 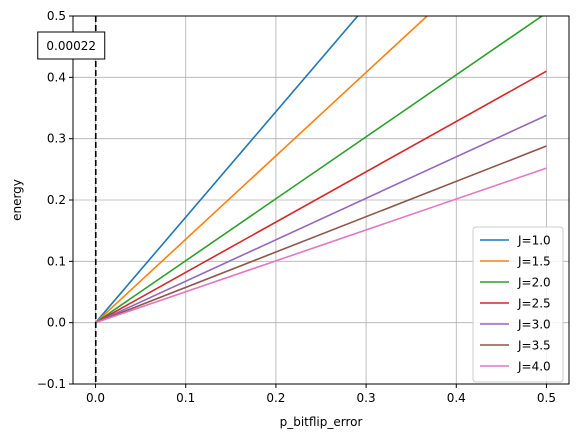 What do you see at coordinates (275, 398) in the screenshot?
I see `x-tick-label: 0.2` at bounding box center [275, 398].